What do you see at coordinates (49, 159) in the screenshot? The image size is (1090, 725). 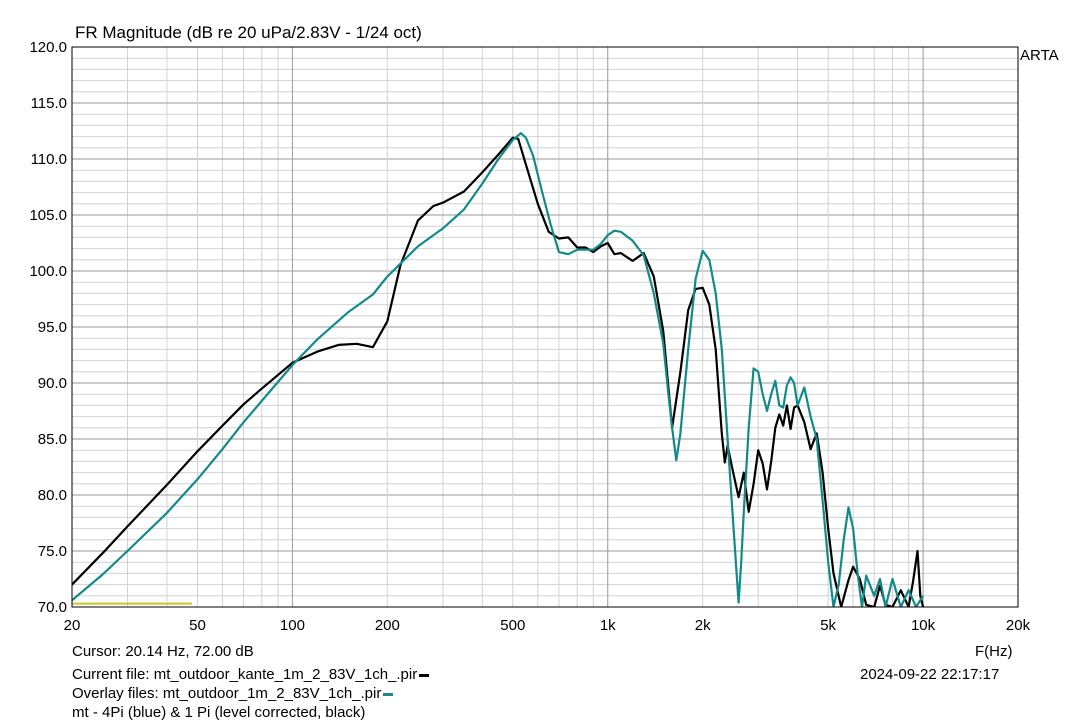 I see `y-tick-label: 110.0` at bounding box center [49, 159].